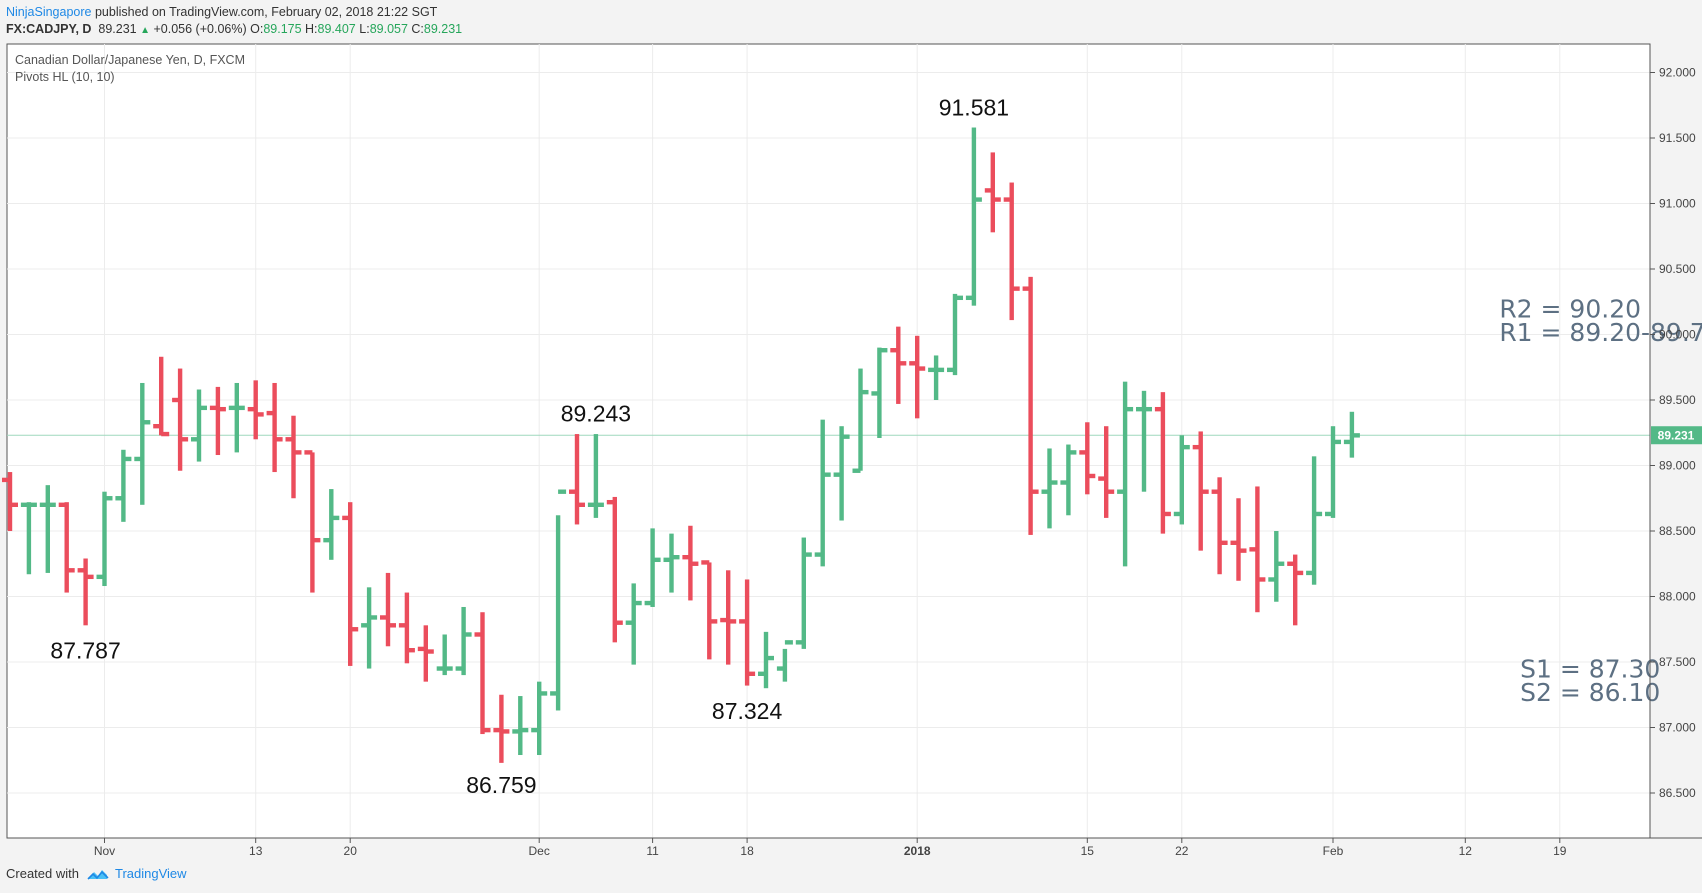 This screenshot has height=893, width=1702. Describe the element at coordinates (596, 414) in the screenshot. I see `pivot-label: 89.243` at that location.